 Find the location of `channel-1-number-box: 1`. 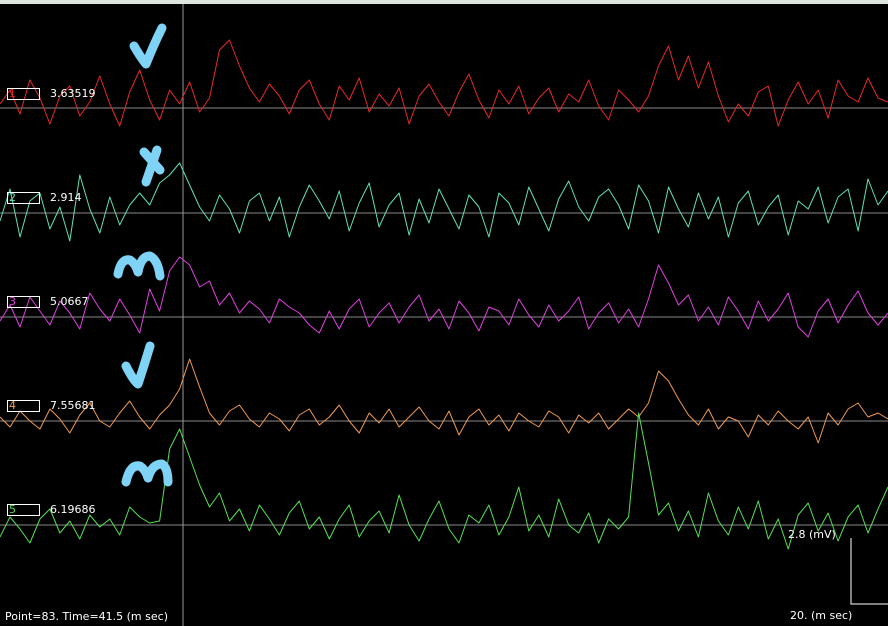

channel-1-number-box: 1 is located at coordinates (23, 94).